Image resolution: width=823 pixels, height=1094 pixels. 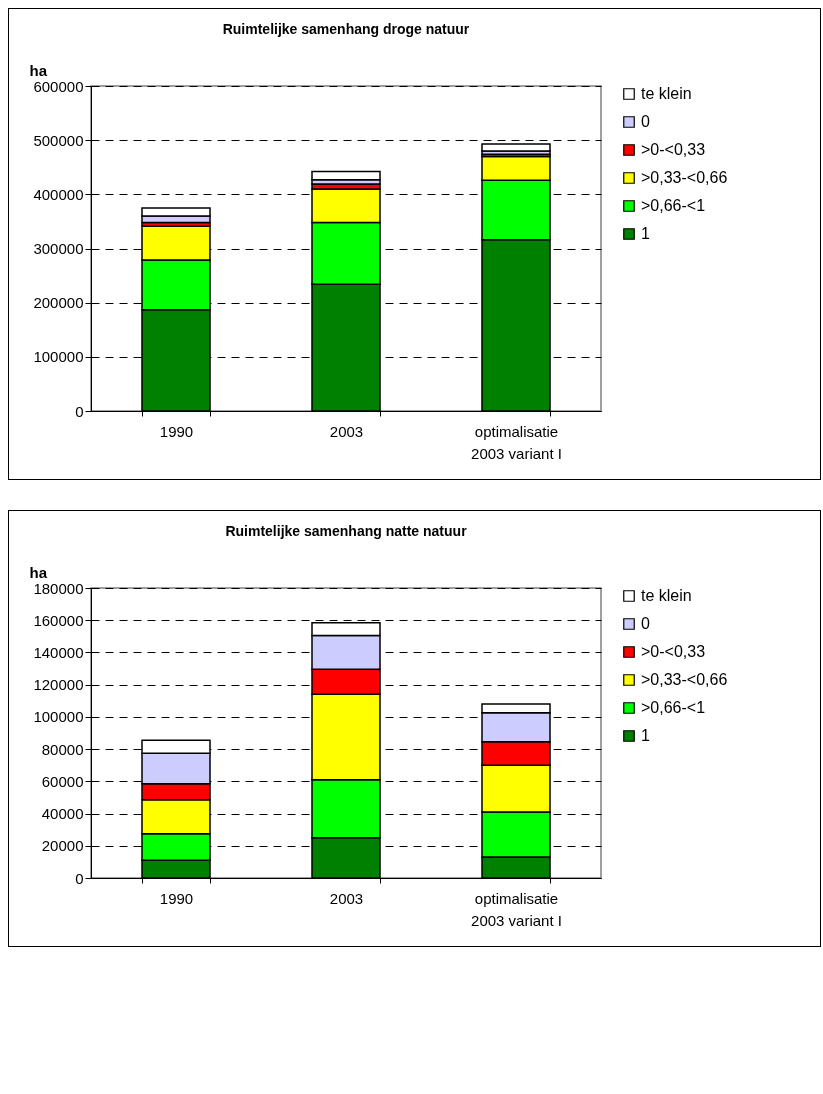 What do you see at coordinates (62, 814) in the screenshot?
I see `y-tick-label: 40000` at bounding box center [62, 814].